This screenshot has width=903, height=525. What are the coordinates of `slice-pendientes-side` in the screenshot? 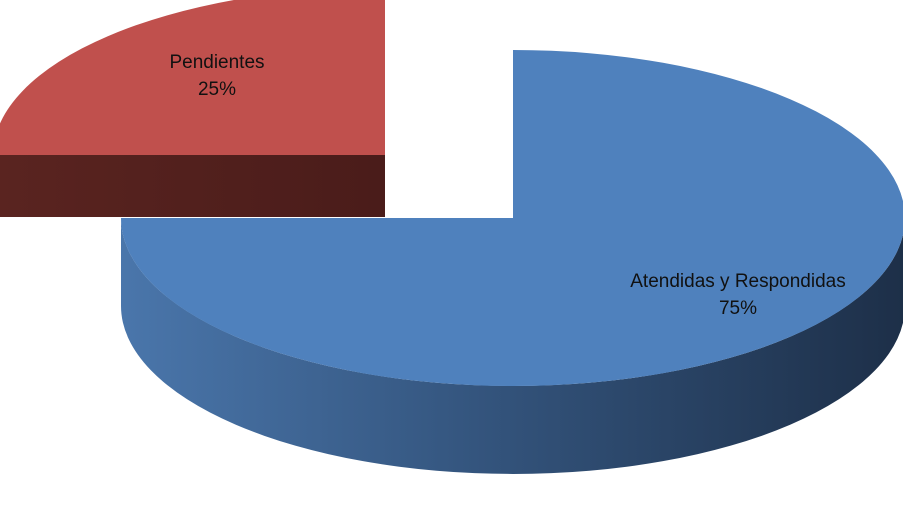 It's located at (192, 186).